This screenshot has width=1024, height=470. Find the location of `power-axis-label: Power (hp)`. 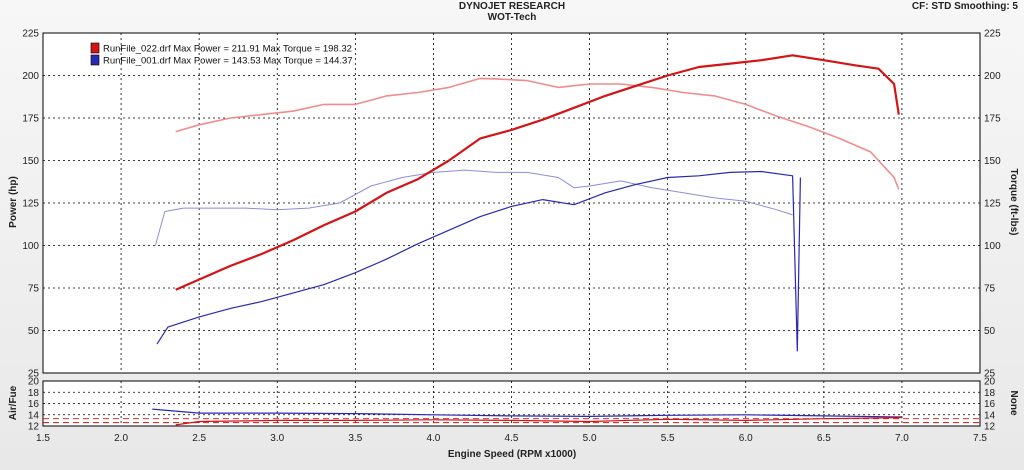

power-axis-label: Power (hp) is located at coordinates (13, 202).